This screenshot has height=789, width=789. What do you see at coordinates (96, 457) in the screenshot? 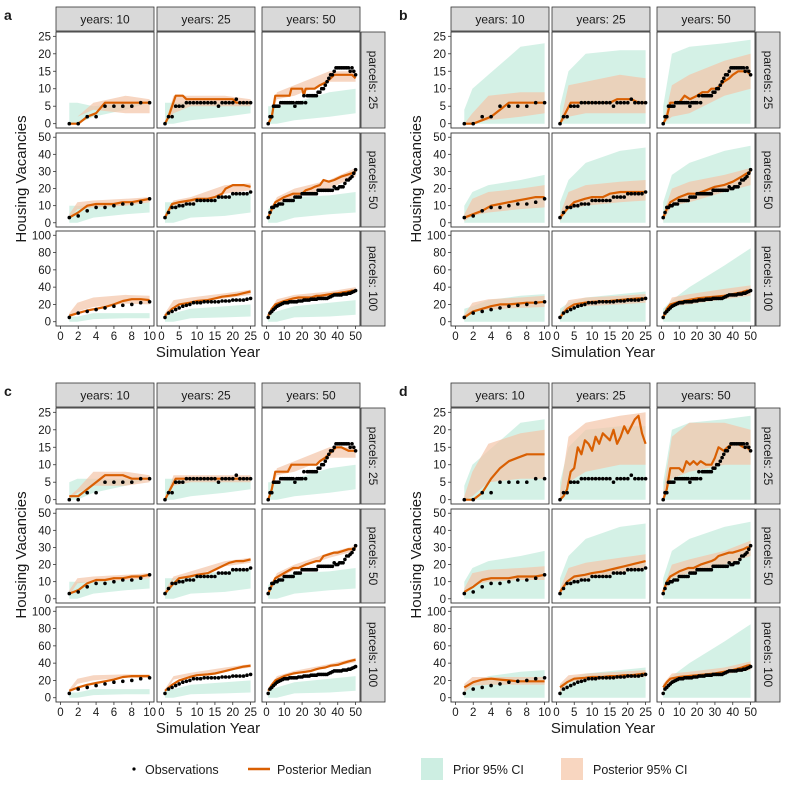
I see `facet-r0c0: 0 5 10 15 20 25` at bounding box center [96, 457].